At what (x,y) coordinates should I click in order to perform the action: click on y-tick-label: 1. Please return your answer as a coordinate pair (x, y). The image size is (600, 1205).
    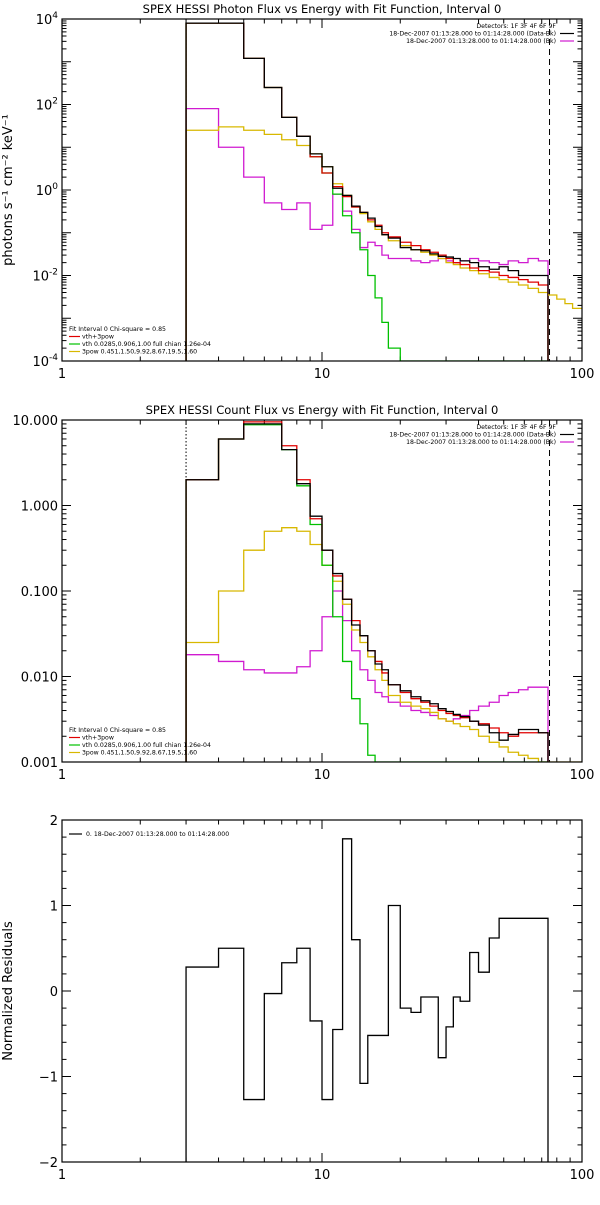
    Looking at the image, I should click on (54, 907).